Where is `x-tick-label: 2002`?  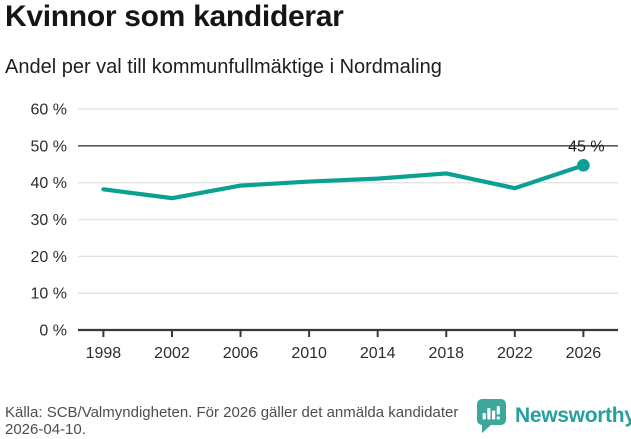
x-tick-label: 2002 is located at coordinates (172, 353).